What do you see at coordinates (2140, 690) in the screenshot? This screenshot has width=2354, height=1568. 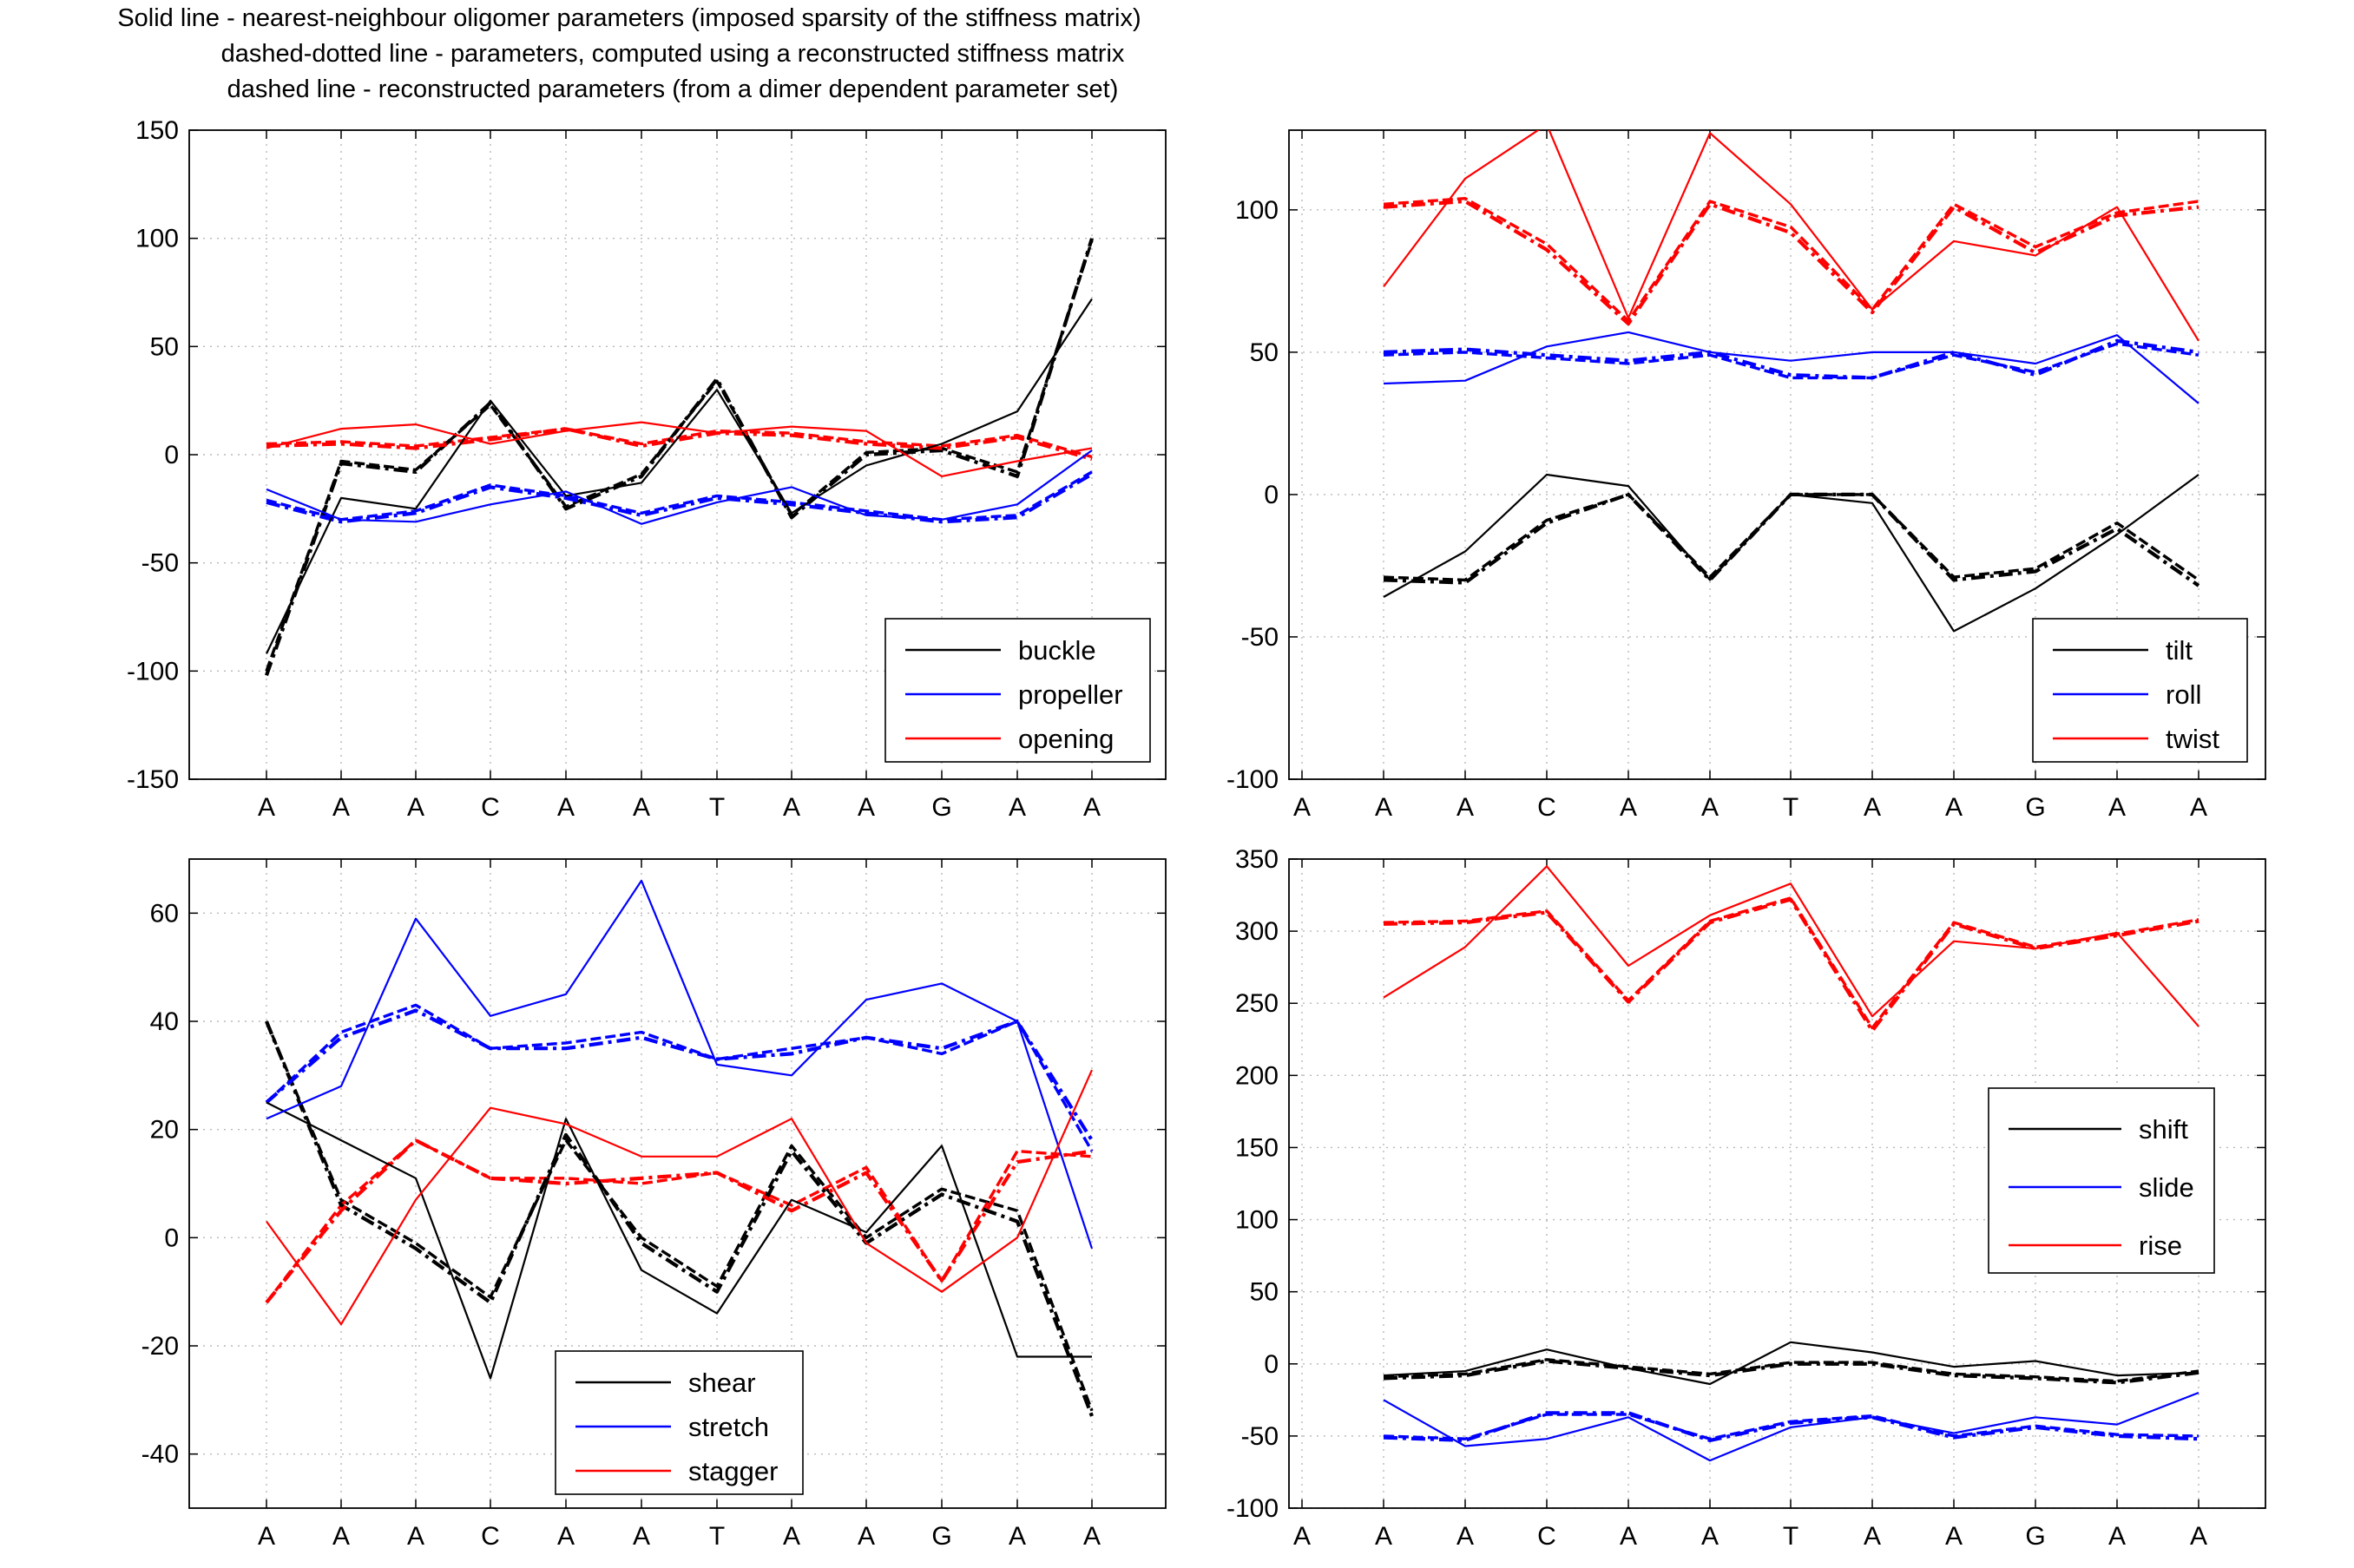 I see `legend: tilt roll twist` at bounding box center [2140, 690].